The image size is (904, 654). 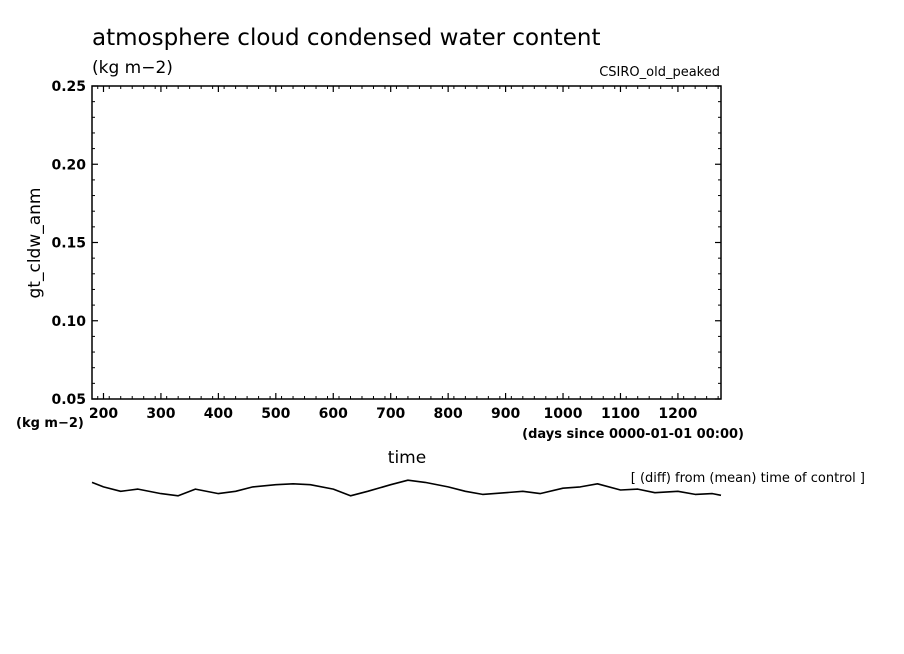 What do you see at coordinates (68, 322) in the screenshot?
I see `y-tick-label: 0.10` at bounding box center [68, 322].